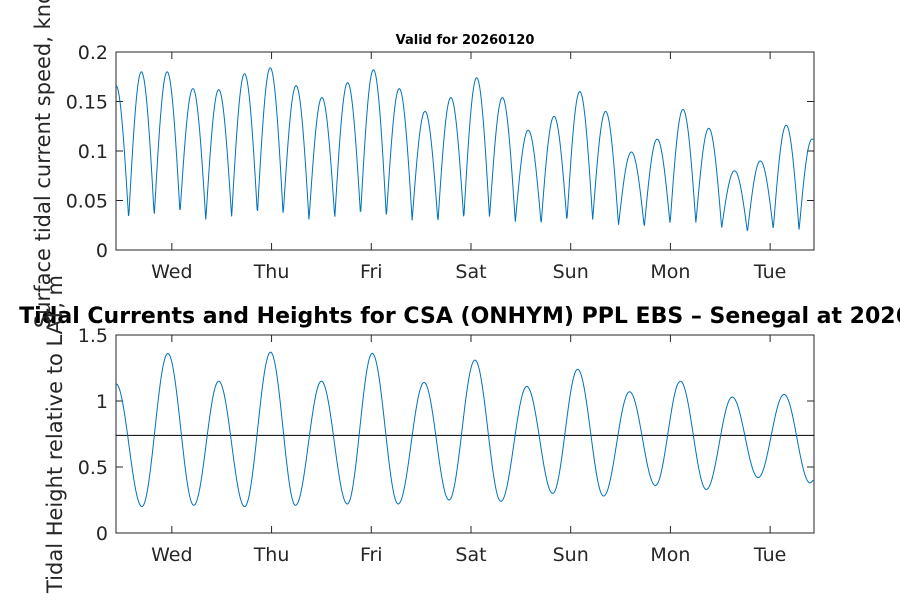 The height and width of the screenshot is (600, 900). I want to click on tidal-height-ytick-label: 0, so click(102, 534).